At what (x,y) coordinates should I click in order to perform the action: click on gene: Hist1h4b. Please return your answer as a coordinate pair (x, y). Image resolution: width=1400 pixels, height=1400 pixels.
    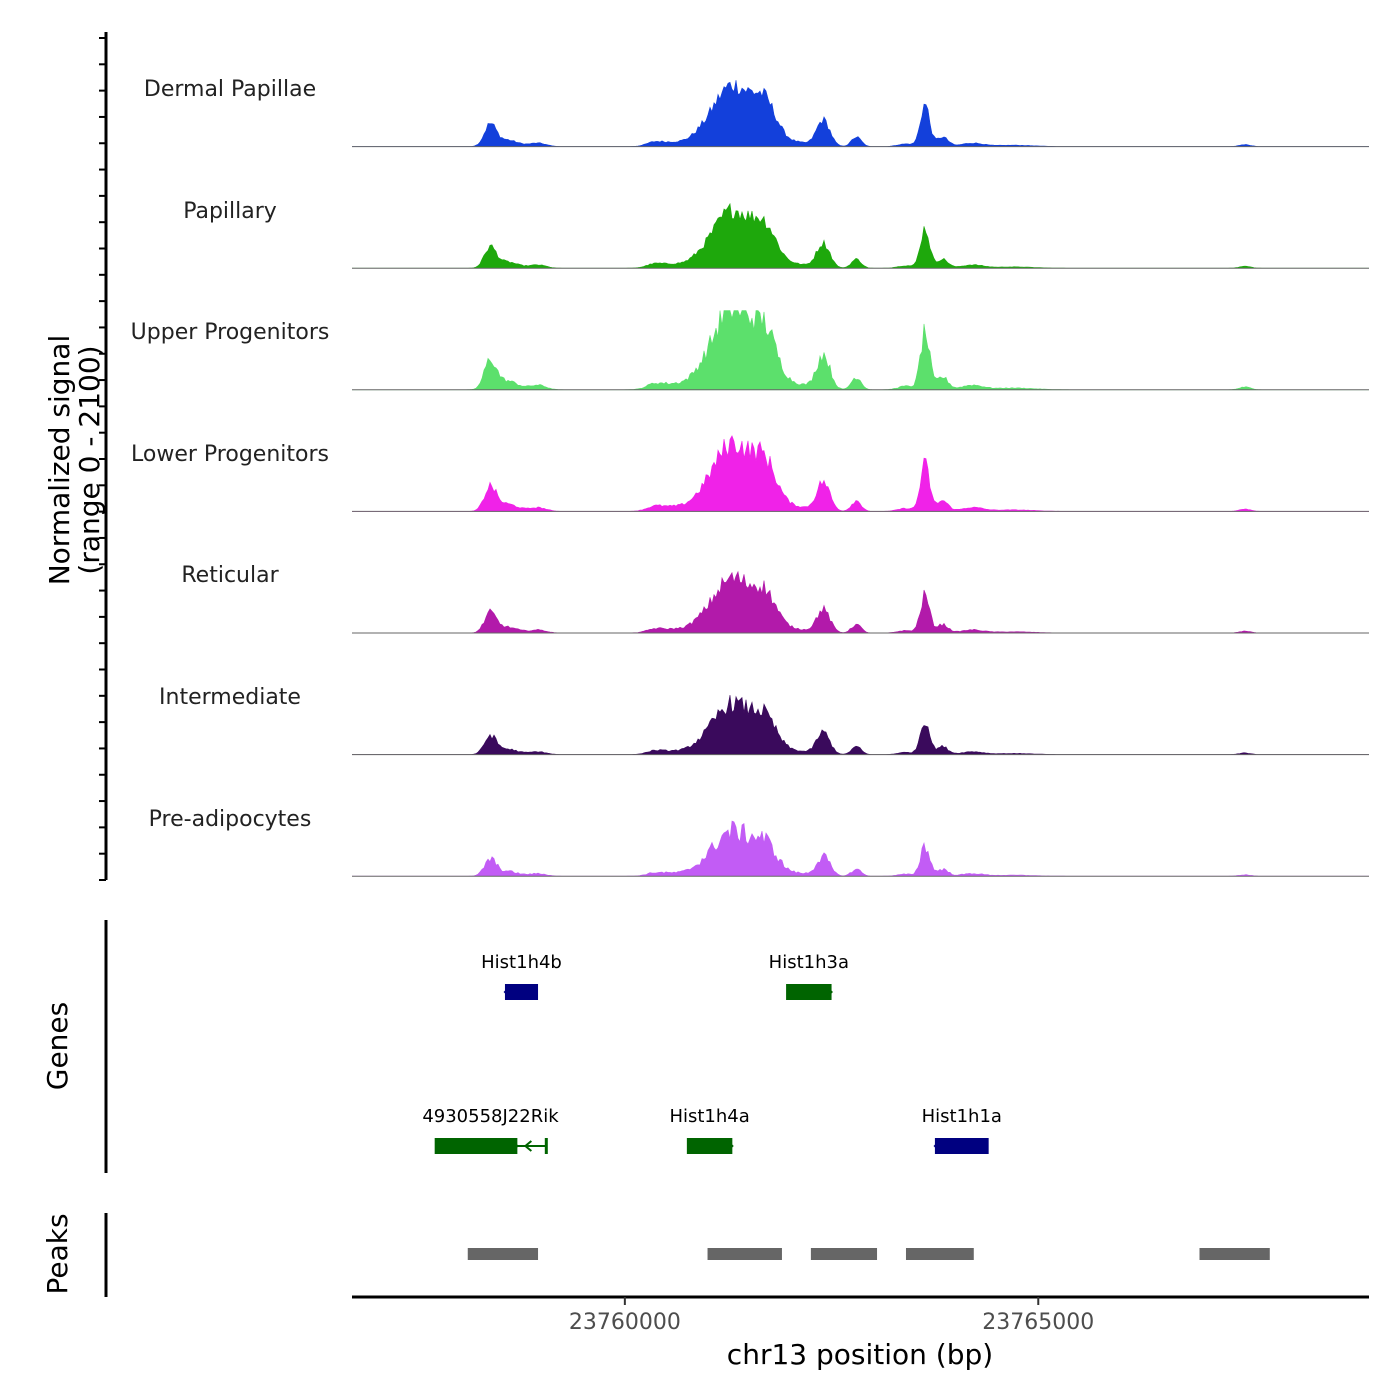
    Looking at the image, I should click on (521, 976).